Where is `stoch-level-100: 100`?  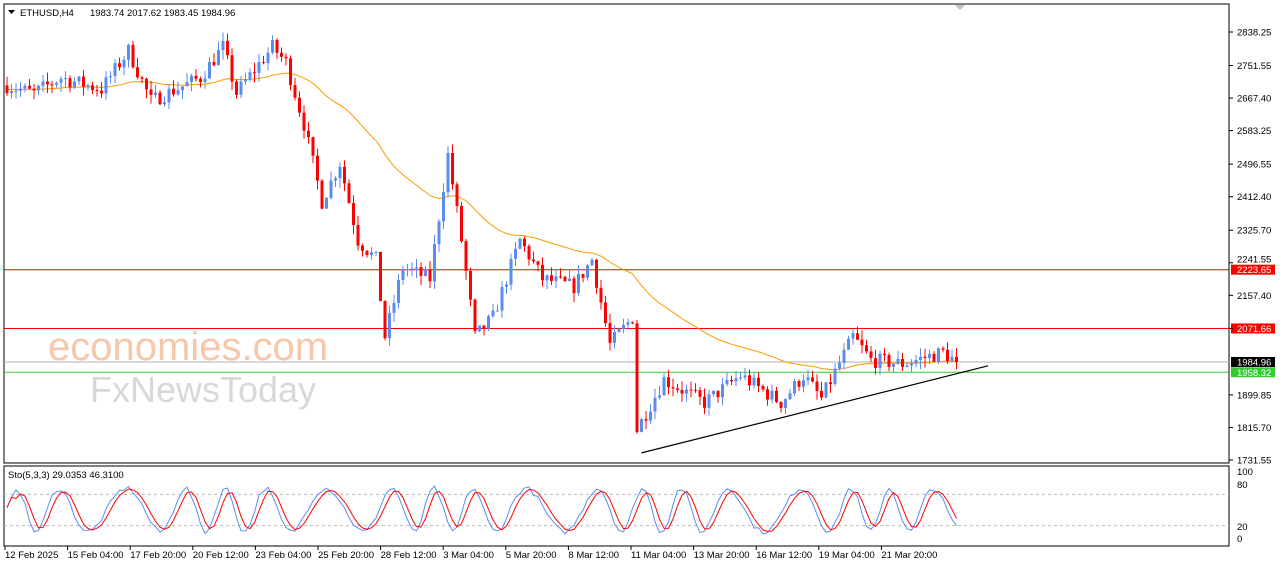 stoch-level-100: 100 is located at coordinates (1245, 472).